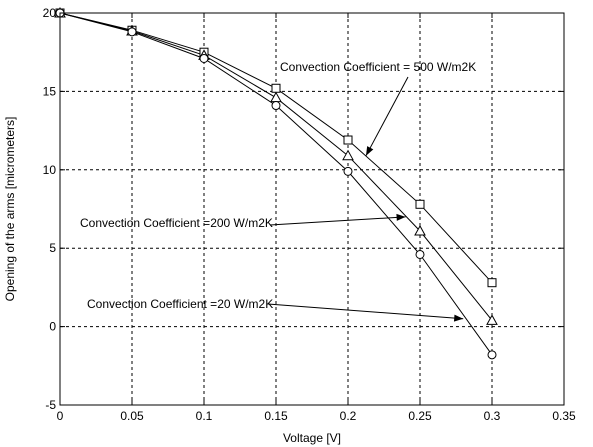  Describe the element at coordinates (180, 304) in the screenshot. I see `annotation-label: Convection Coefficient =20 W/m2K` at that location.